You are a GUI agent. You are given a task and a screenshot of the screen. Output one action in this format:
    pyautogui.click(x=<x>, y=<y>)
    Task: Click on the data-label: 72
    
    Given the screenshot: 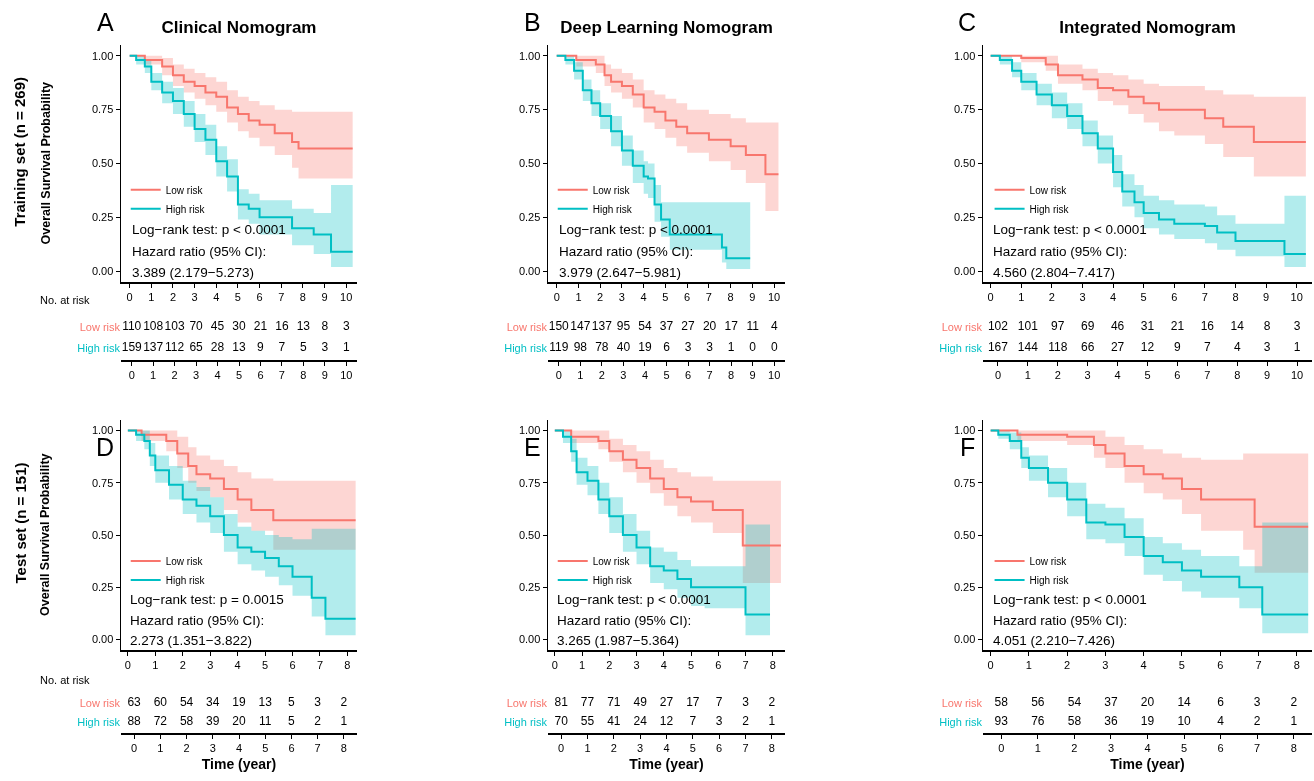 What is the action you would take?
    pyautogui.click(x=160, y=720)
    